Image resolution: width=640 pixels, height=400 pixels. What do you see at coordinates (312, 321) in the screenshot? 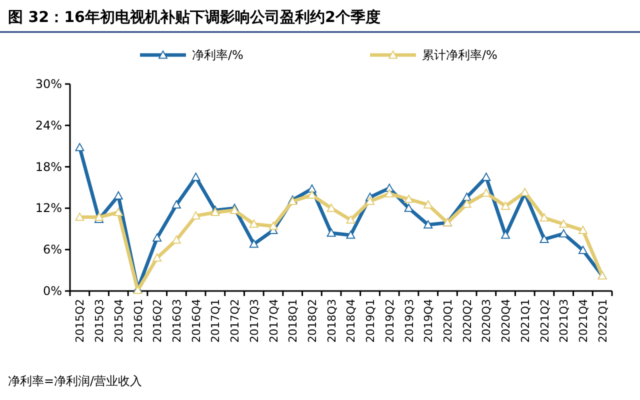
I see `x-tick-label: 2018Q2` at bounding box center [312, 321].